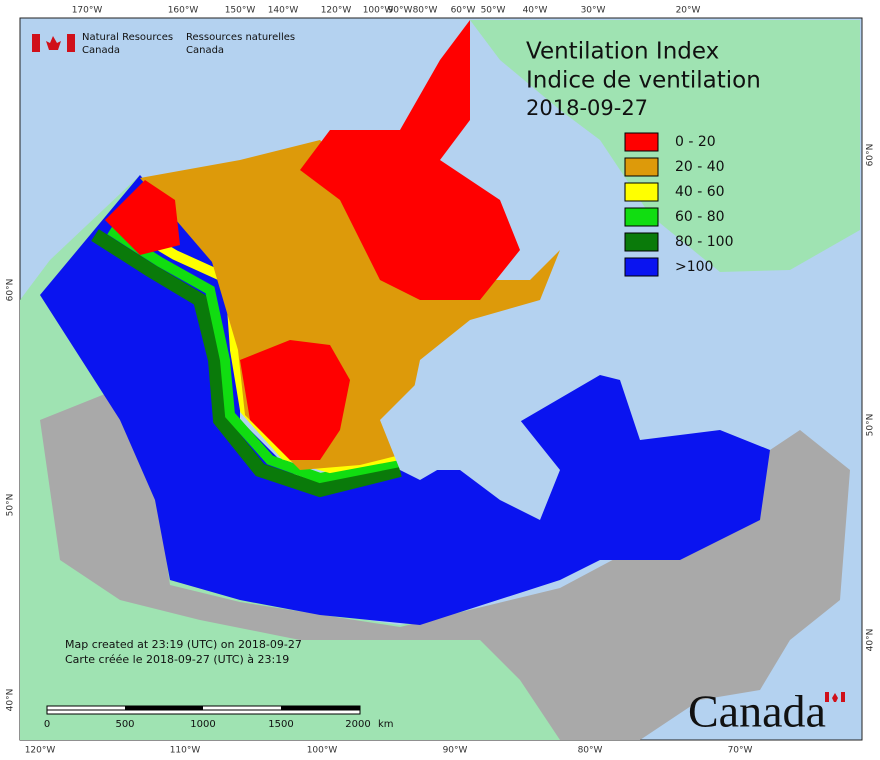  Describe the element at coordinates (127, 37) in the screenshot. I see `org-en: Natural Resources` at that location.